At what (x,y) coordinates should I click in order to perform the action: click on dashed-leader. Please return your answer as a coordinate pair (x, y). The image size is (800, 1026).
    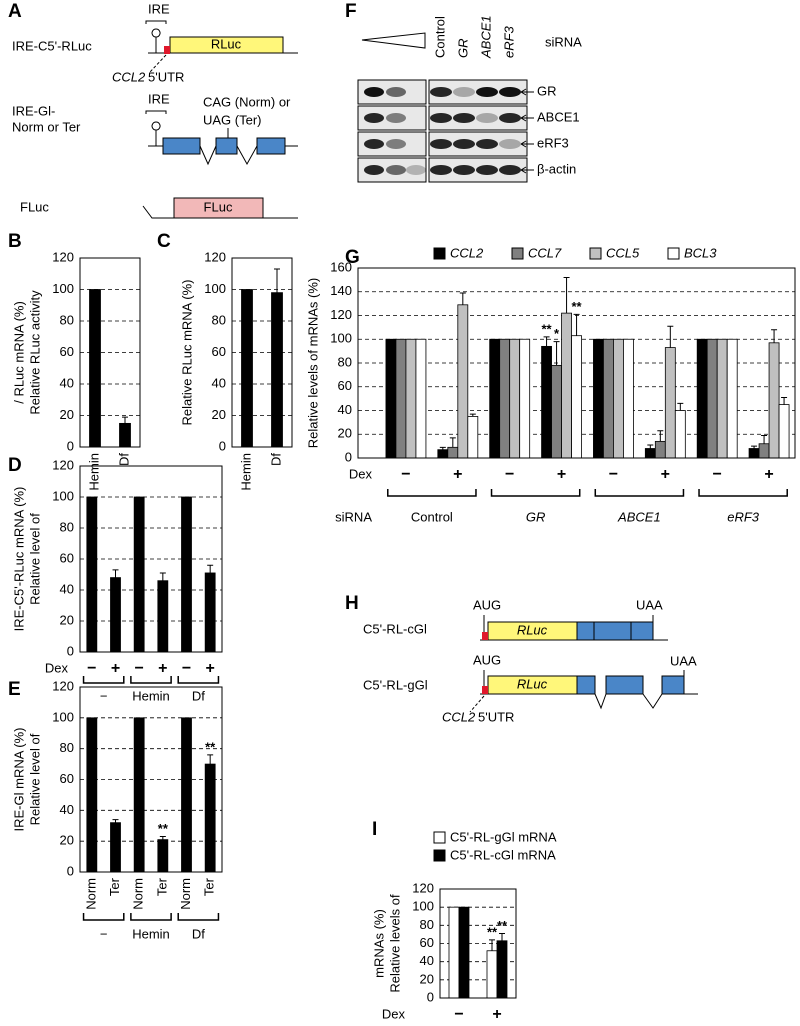
    Looking at the image, I should click on (477, 704).